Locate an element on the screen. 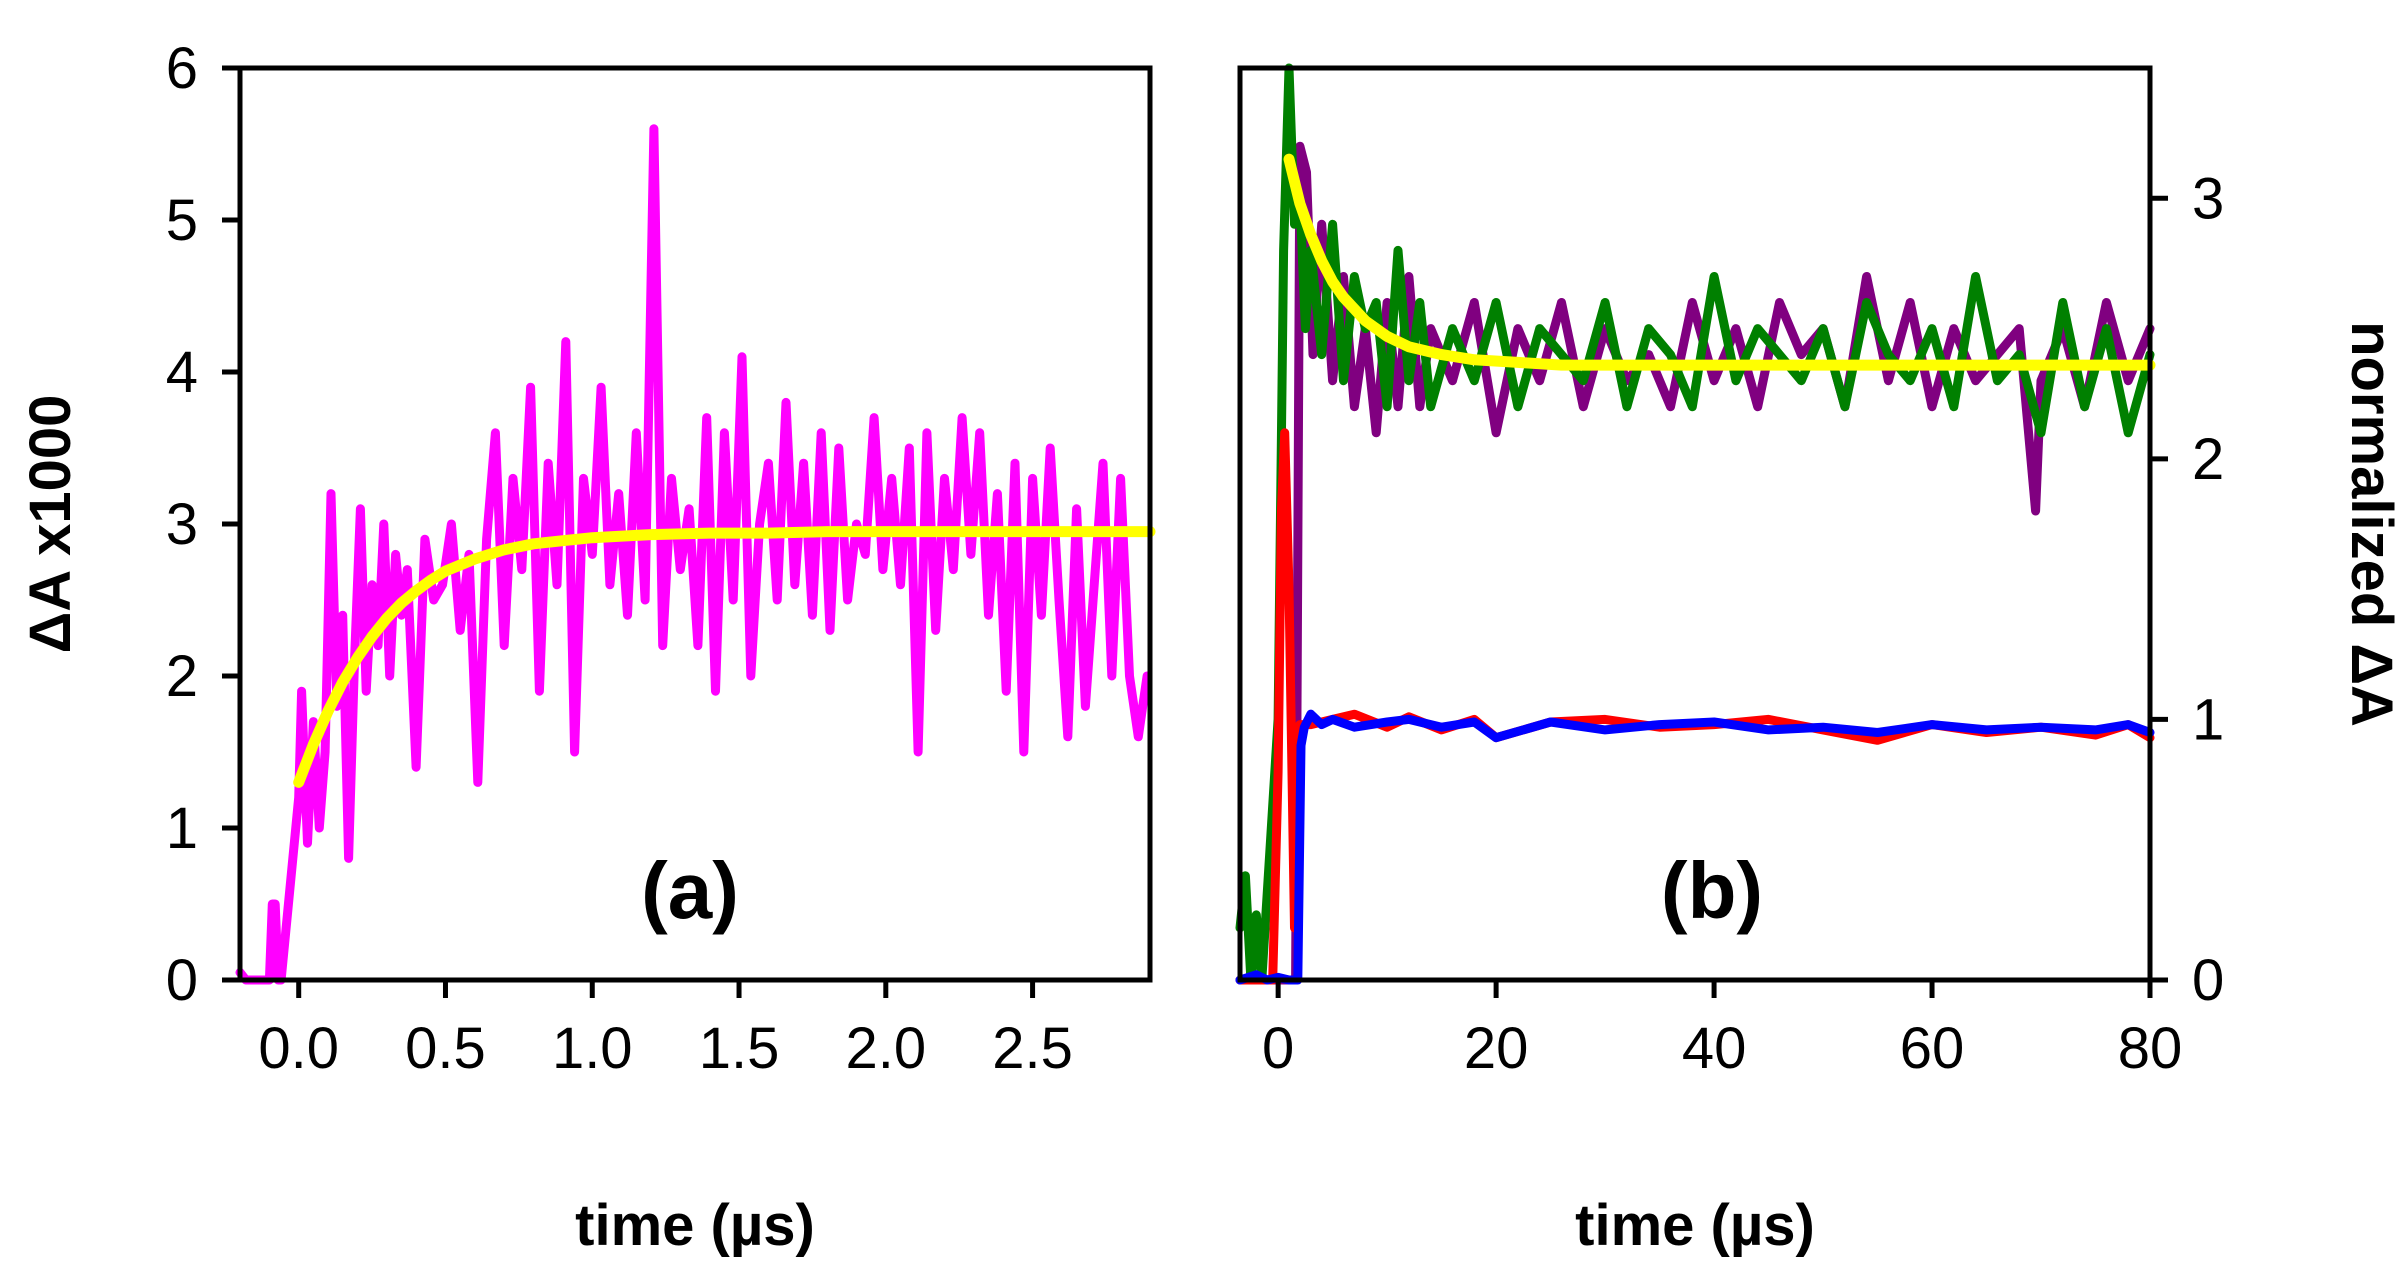 The image size is (2400, 1280). panel-a-x-tick-label: 2.0 is located at coordinates (885, 1048).